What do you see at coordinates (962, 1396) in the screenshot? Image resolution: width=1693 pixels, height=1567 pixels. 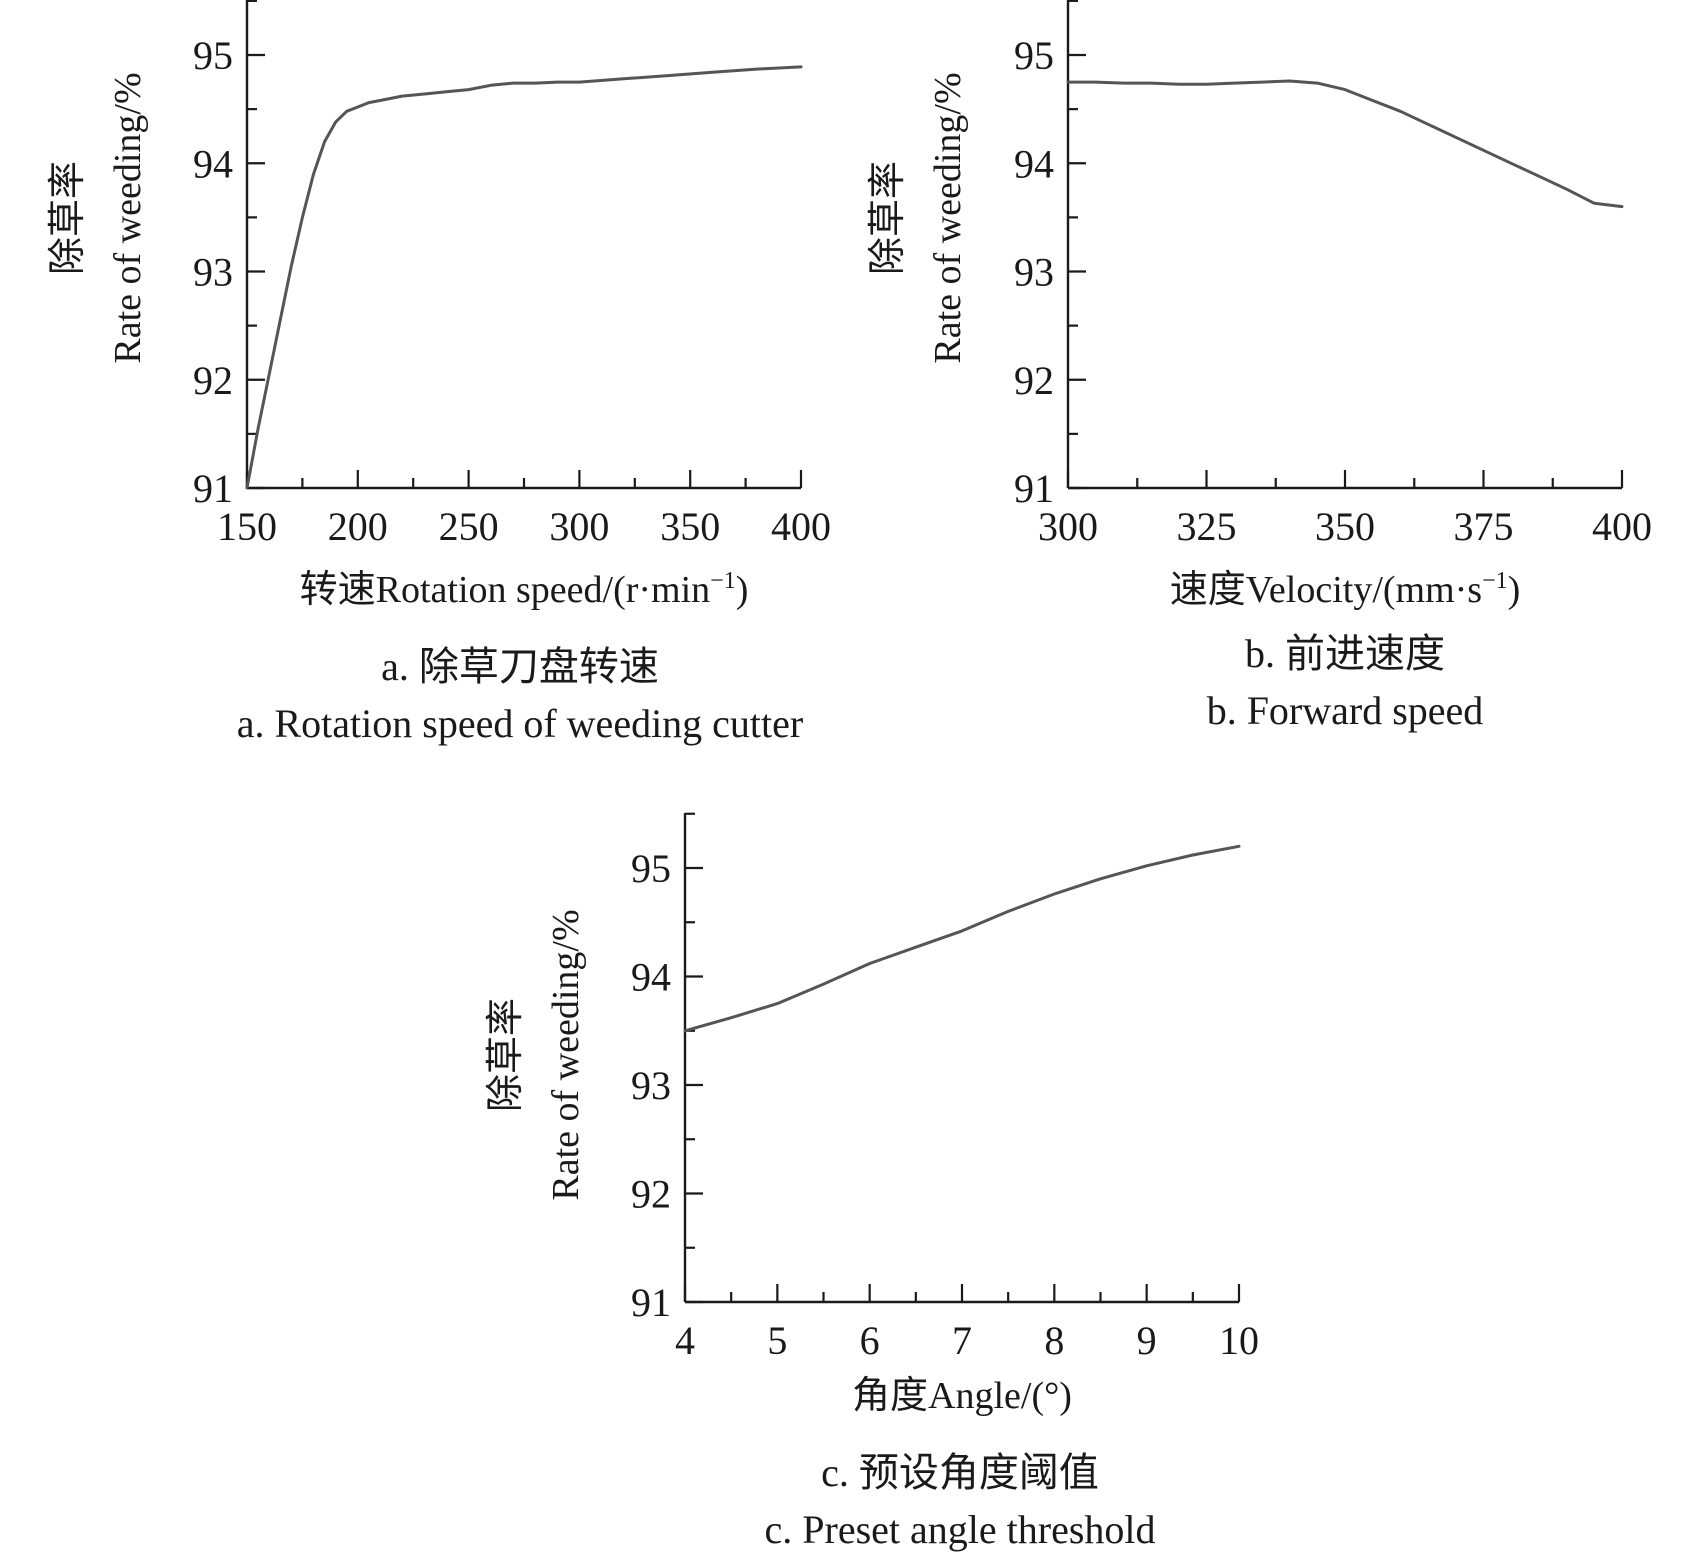 I see `x-axis-label: 角度Angle/(°)` at bounding box center [962, 1396].